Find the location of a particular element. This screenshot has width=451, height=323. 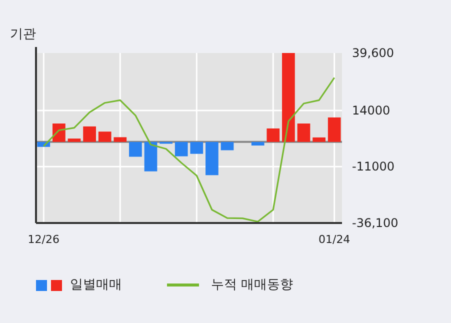

chart-title: 기관 is located at coordinates (23, 34).